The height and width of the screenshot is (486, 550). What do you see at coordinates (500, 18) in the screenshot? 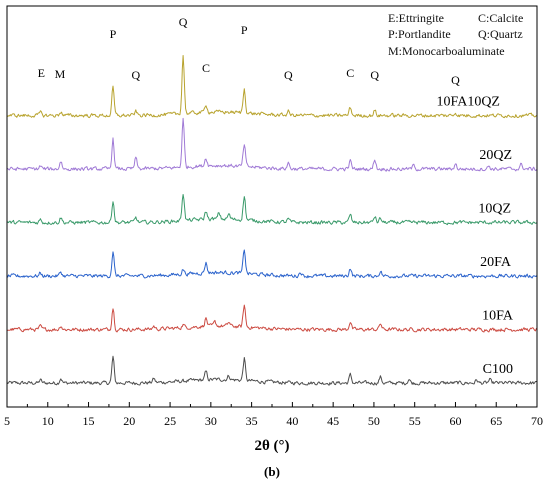
I see `legend-entry-calcite: C:Calcite` at bounding box center [500, 18].